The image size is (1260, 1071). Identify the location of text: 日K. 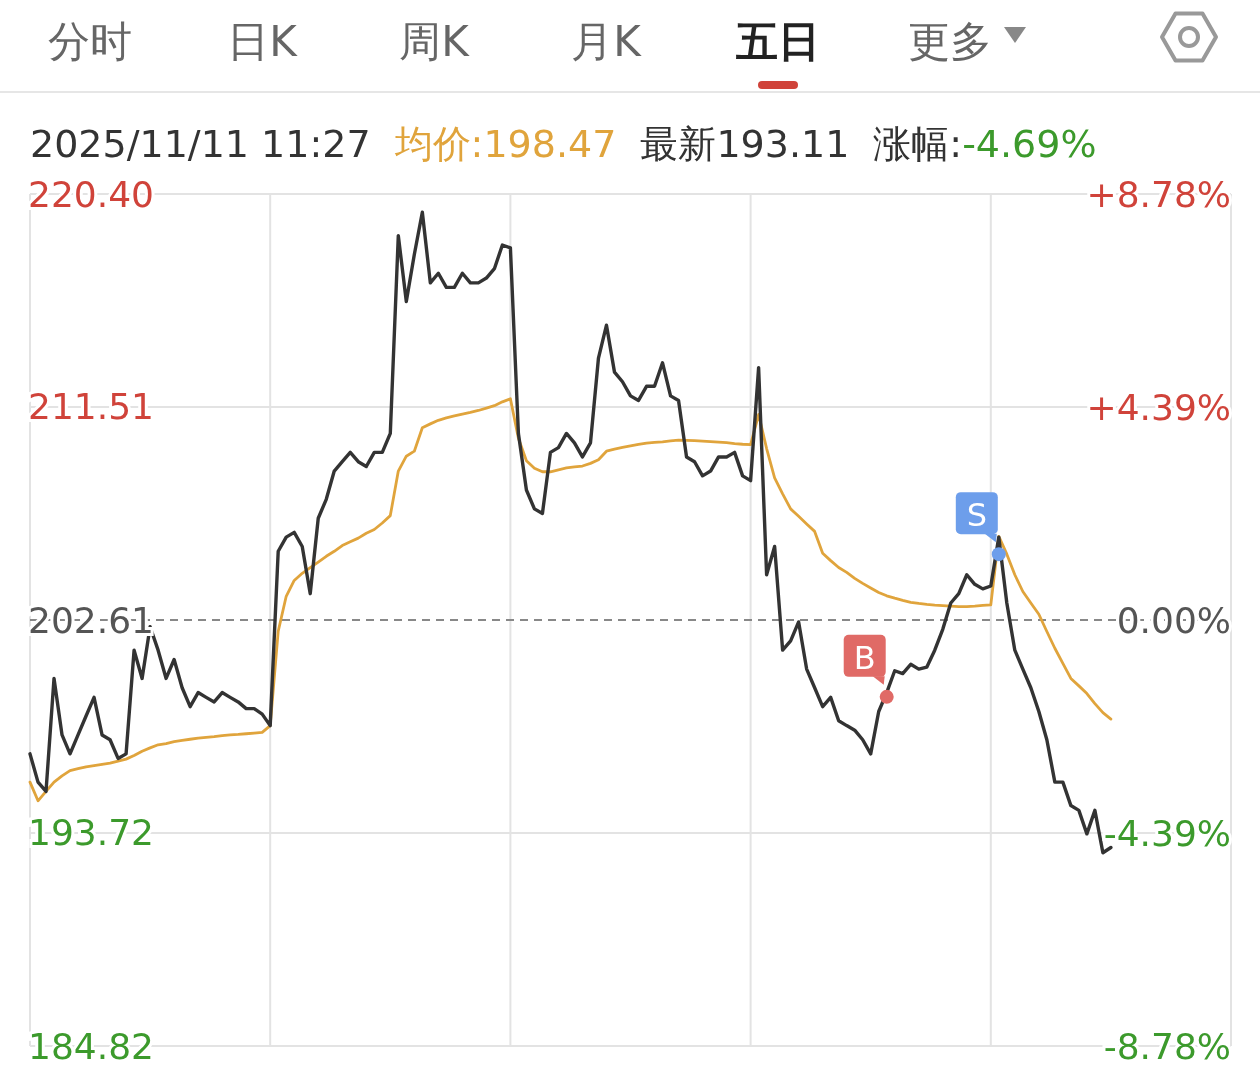
(263, 41).